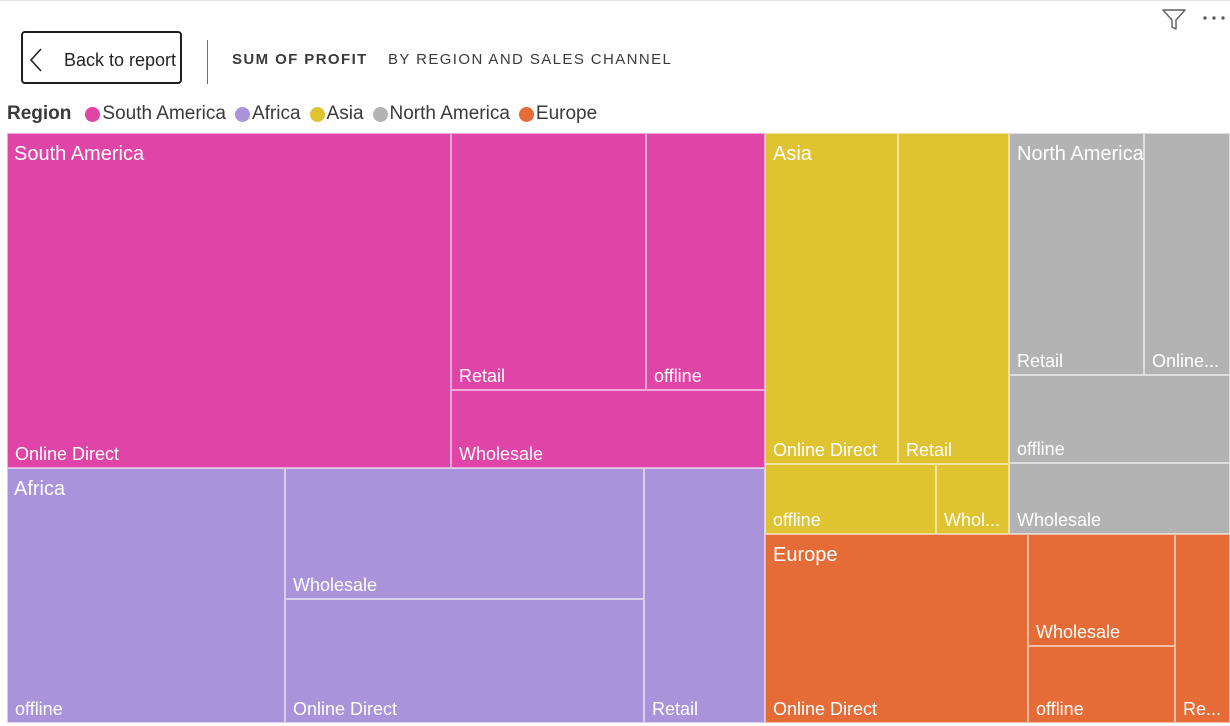 This screenshot has height=726, width=1230. I want to click on legend-title: Region, so click(39, 113).